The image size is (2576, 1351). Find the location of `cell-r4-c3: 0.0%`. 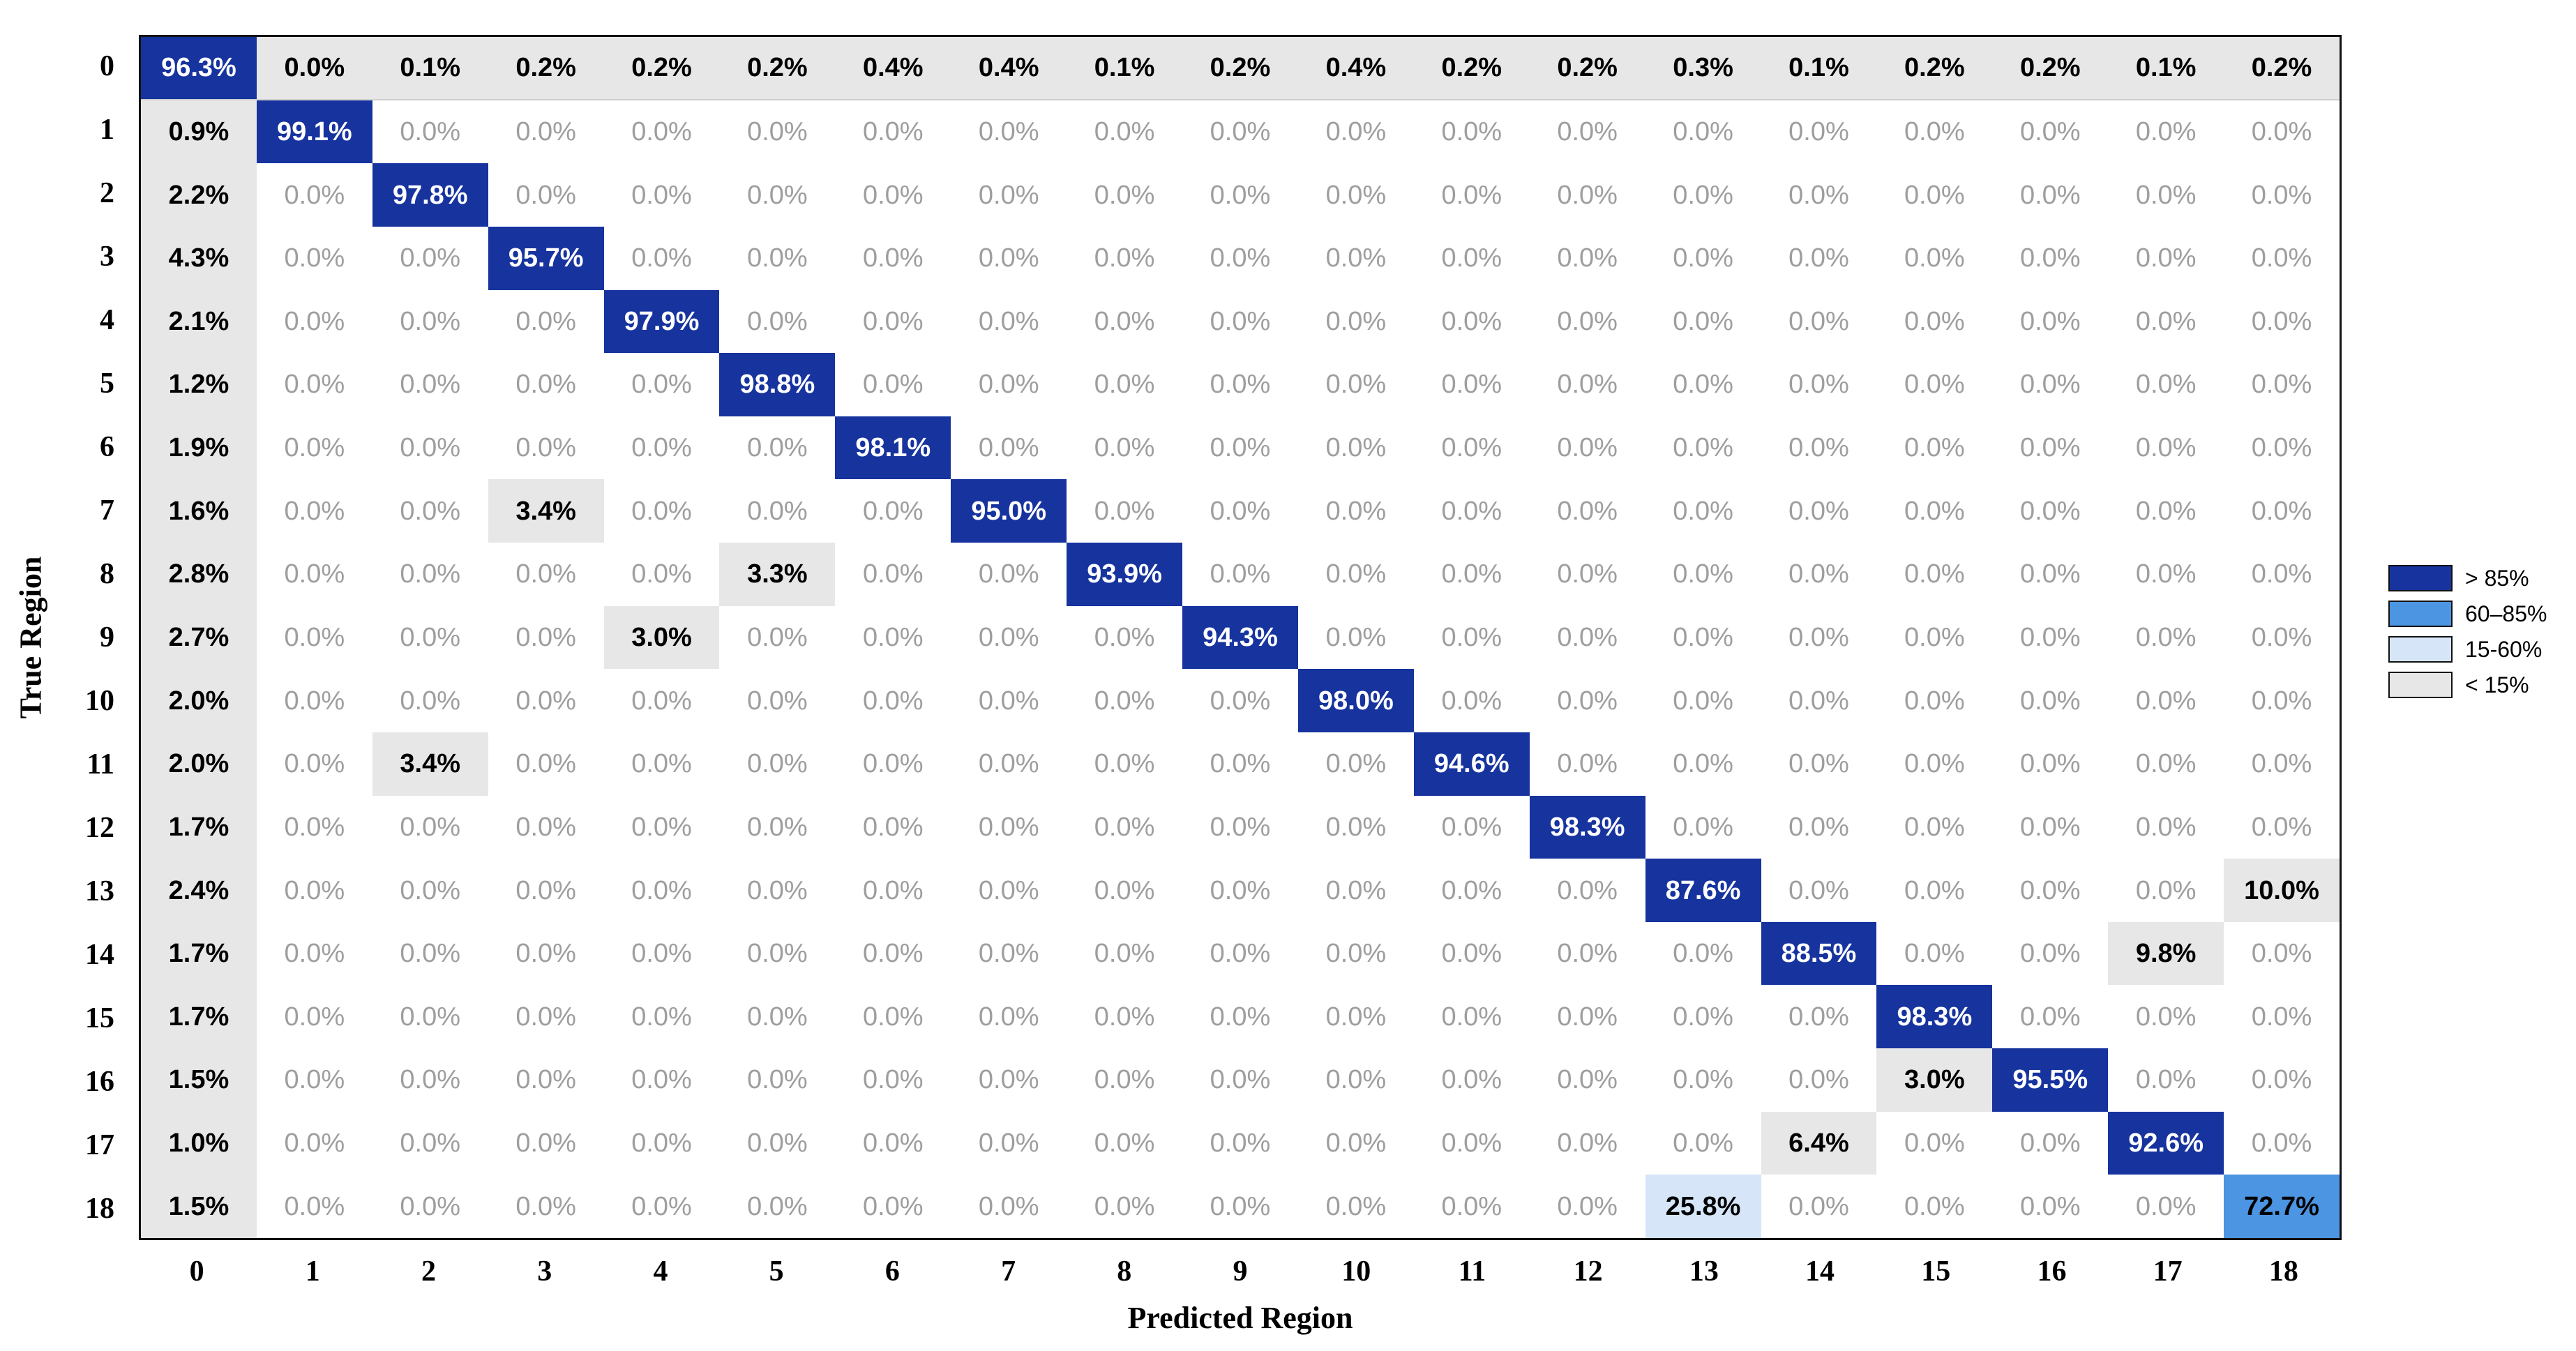

cell-r4-c3: 0.0% is located at coordinates (546, 321).